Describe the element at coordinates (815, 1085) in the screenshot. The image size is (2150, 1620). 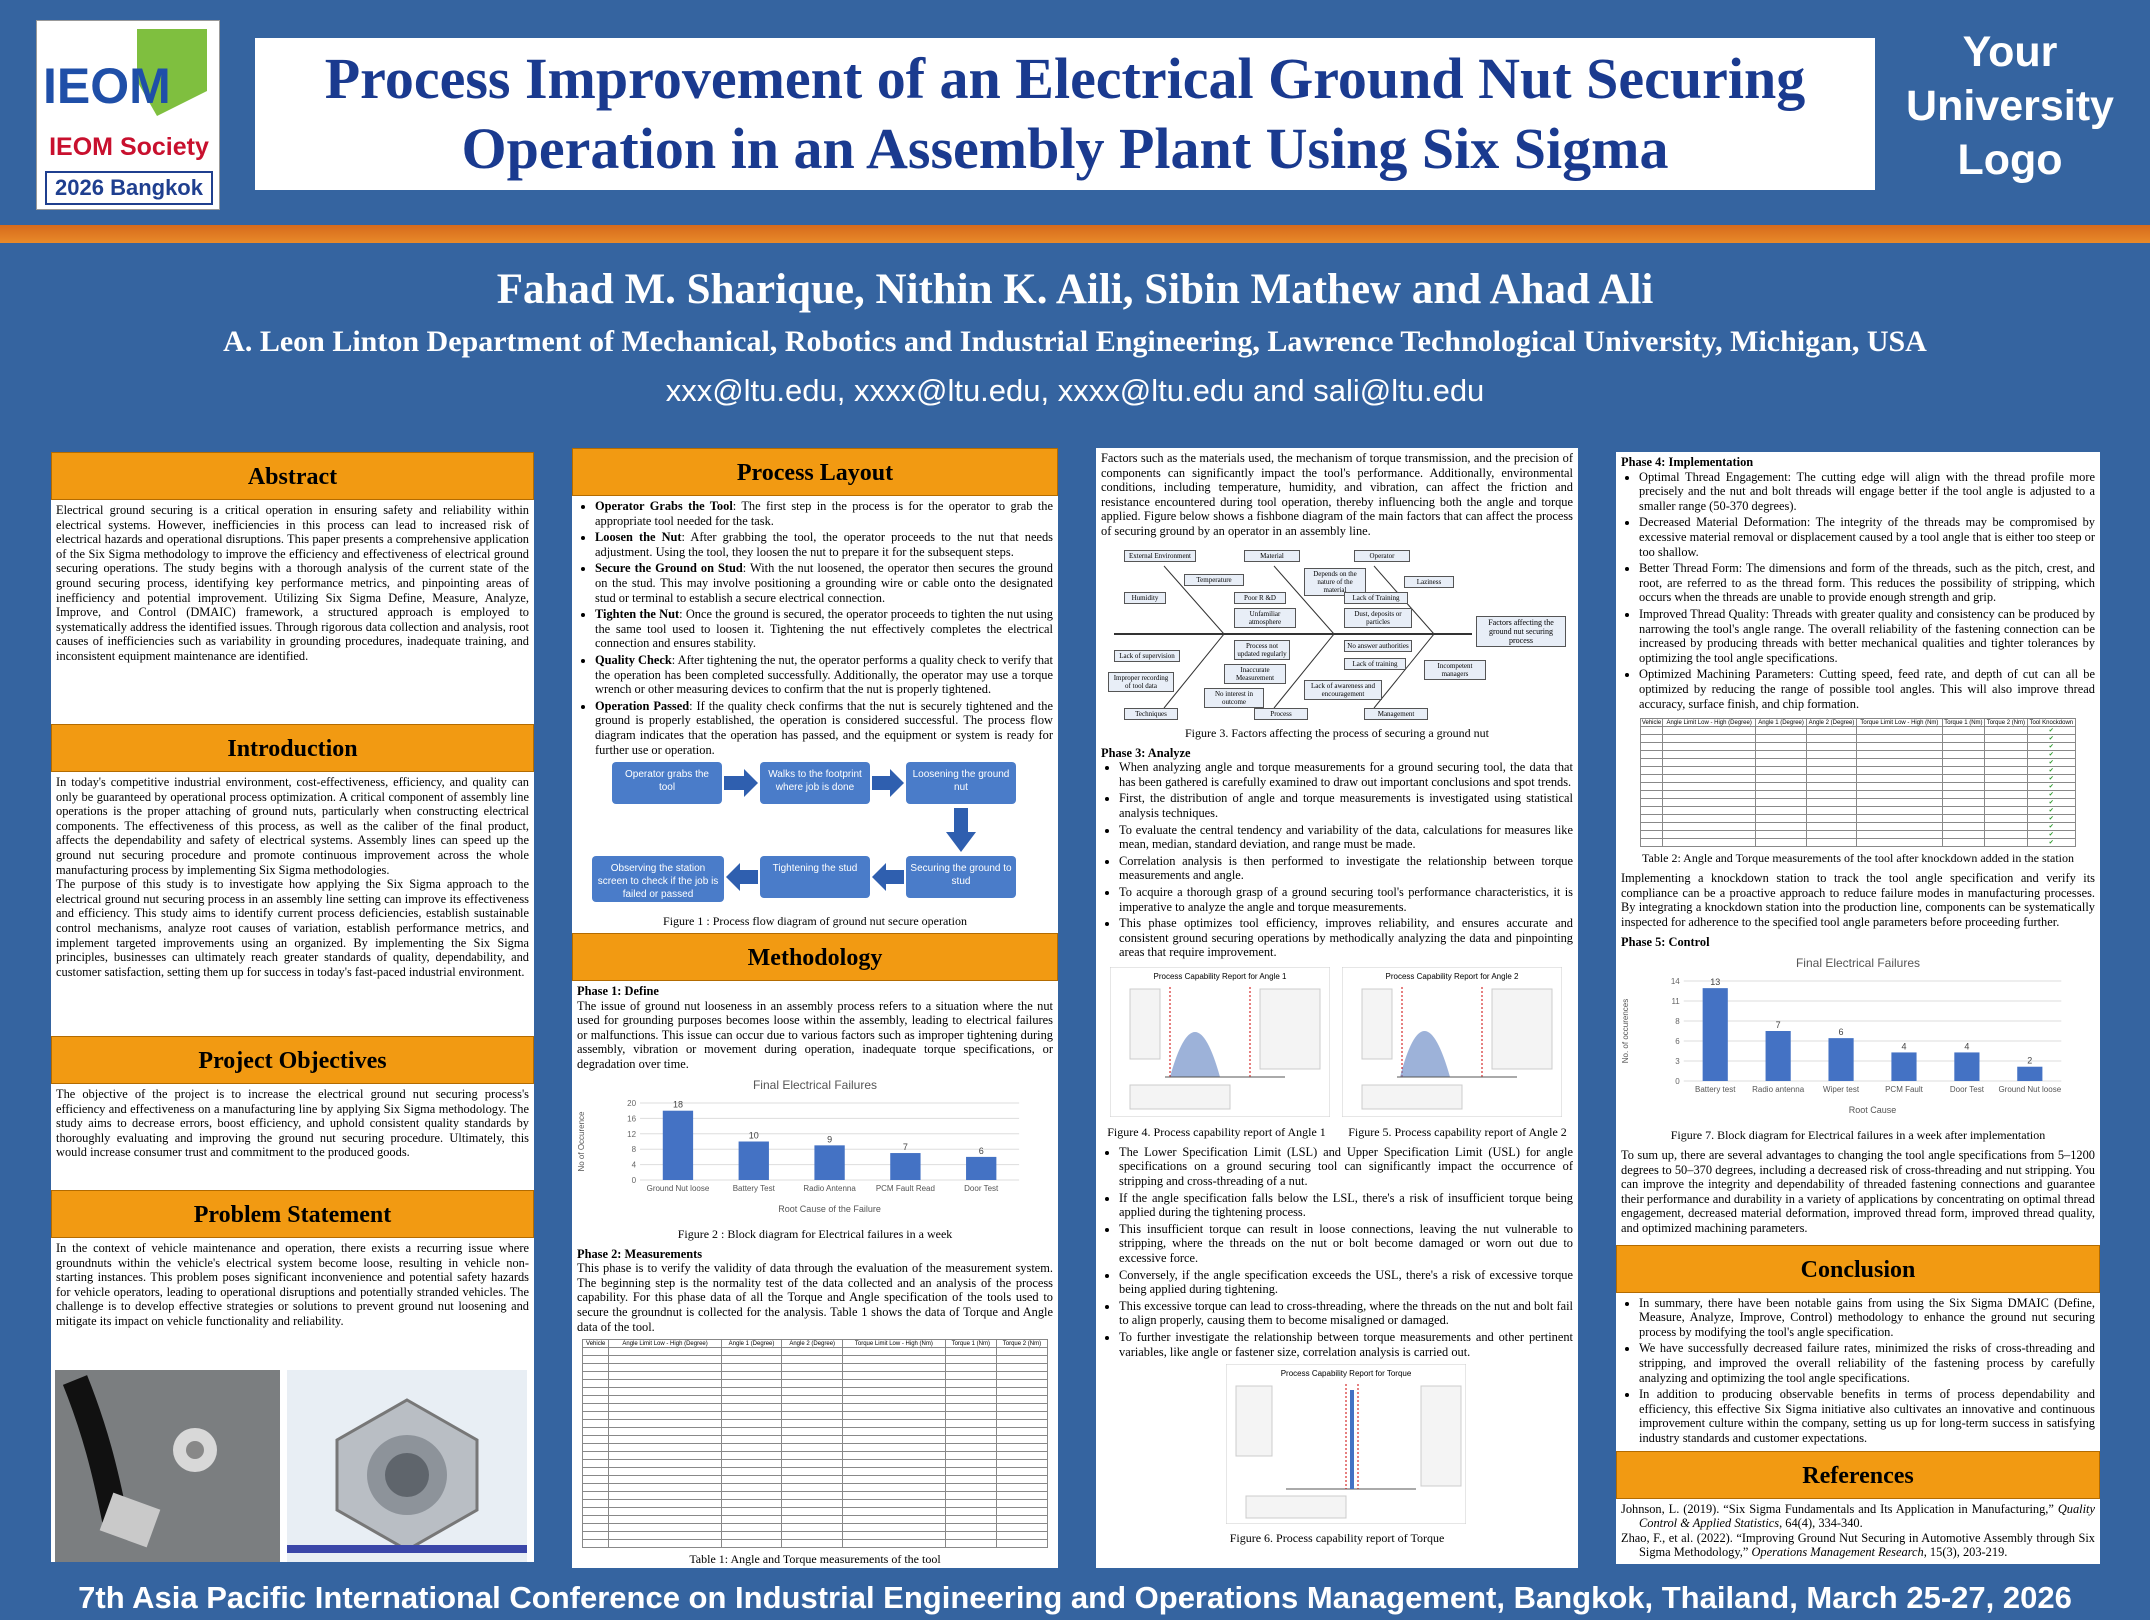
I see `chart-title: Final Electrical Failures` at that location.